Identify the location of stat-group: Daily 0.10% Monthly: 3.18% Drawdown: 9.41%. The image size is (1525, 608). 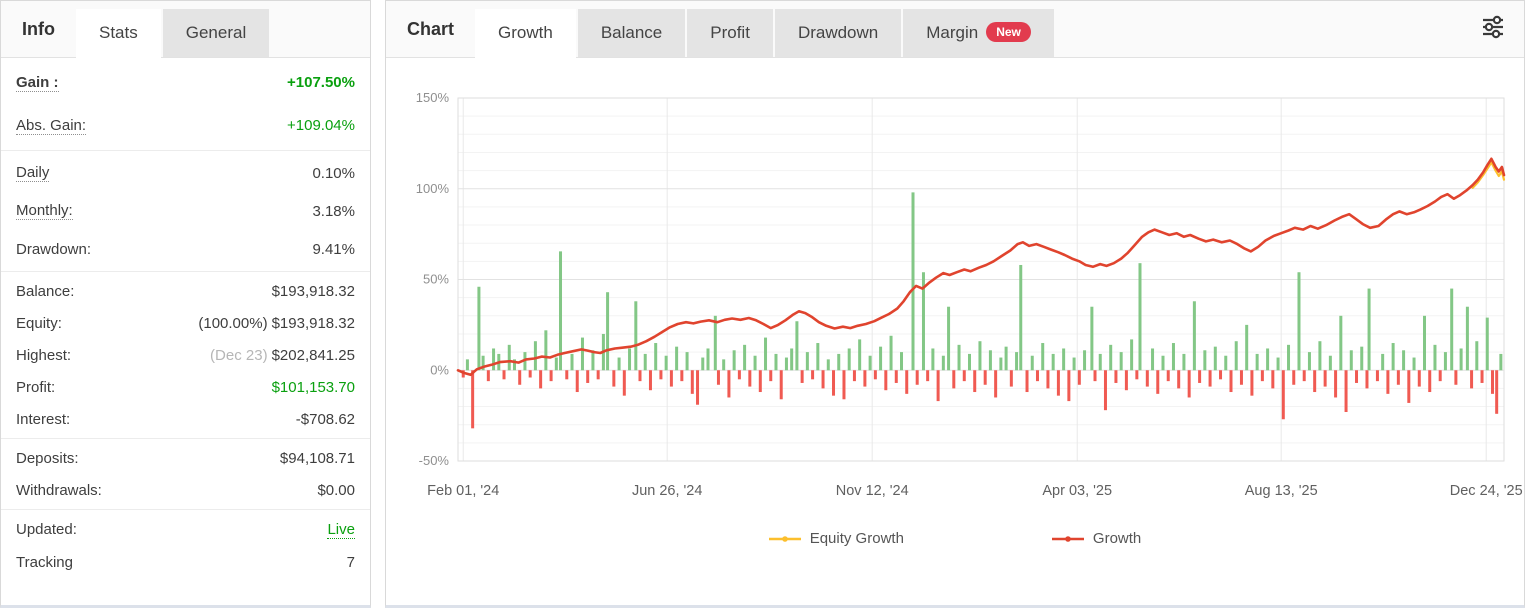
(185, 210).